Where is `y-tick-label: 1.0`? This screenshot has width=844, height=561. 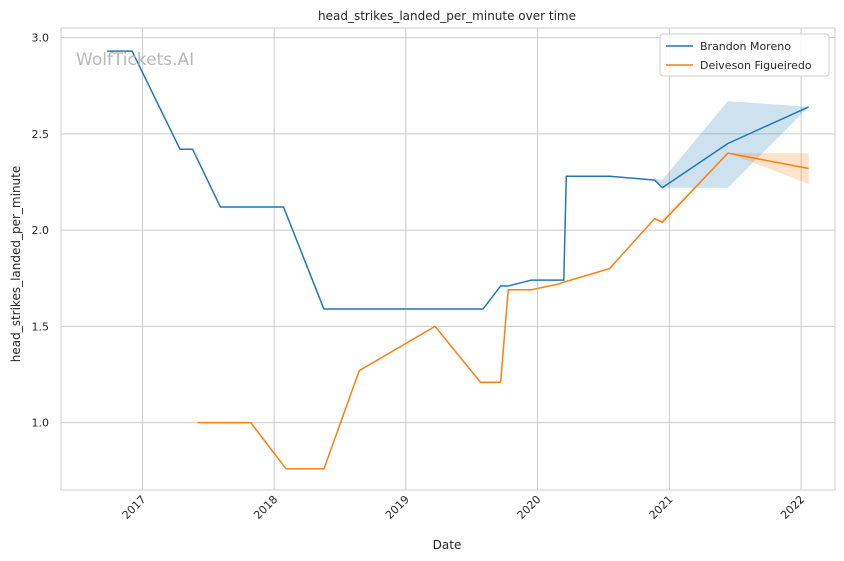
y-tick-label: 1.0 is located at coordinates (41, 423).